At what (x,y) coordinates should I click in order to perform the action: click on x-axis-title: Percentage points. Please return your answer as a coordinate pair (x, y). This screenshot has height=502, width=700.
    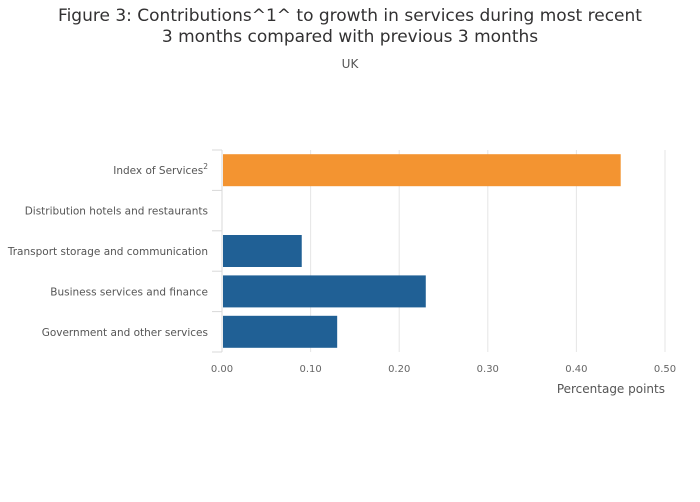
    Looking at the image, I should click on (611, 389).